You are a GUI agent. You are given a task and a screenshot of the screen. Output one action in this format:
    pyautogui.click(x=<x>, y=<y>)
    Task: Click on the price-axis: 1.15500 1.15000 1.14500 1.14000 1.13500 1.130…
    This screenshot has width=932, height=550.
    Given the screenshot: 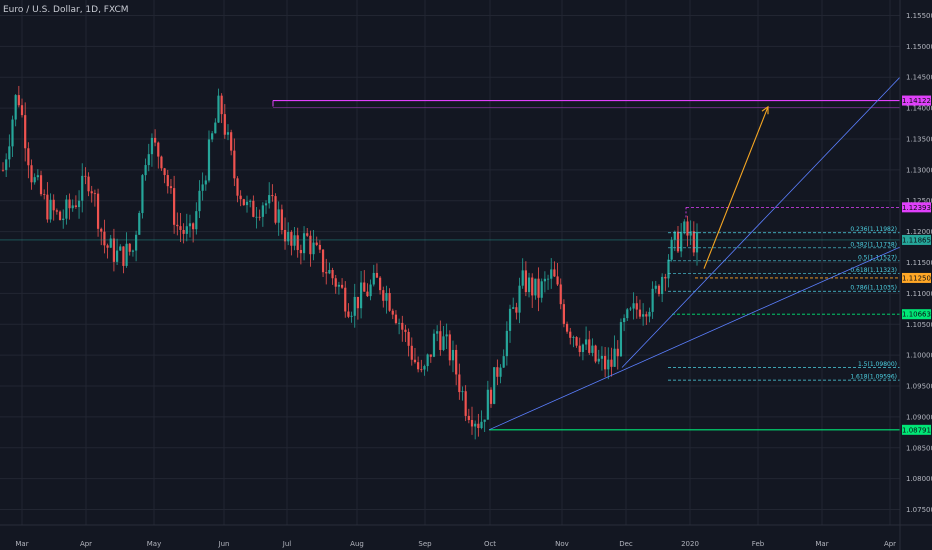 What is the action you would take?
    pyautogui.click(x=915, y=275)
    